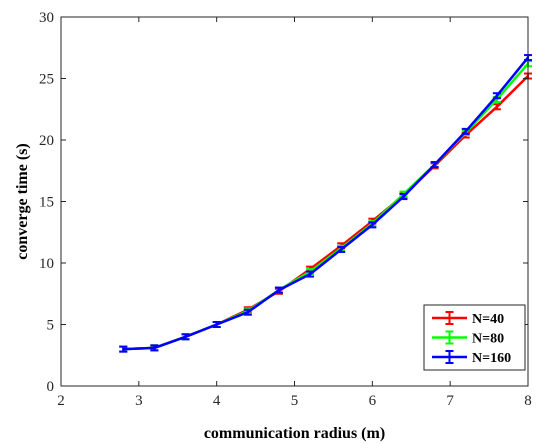  I want to click on y-tick-label: 30, so click(46, 18).